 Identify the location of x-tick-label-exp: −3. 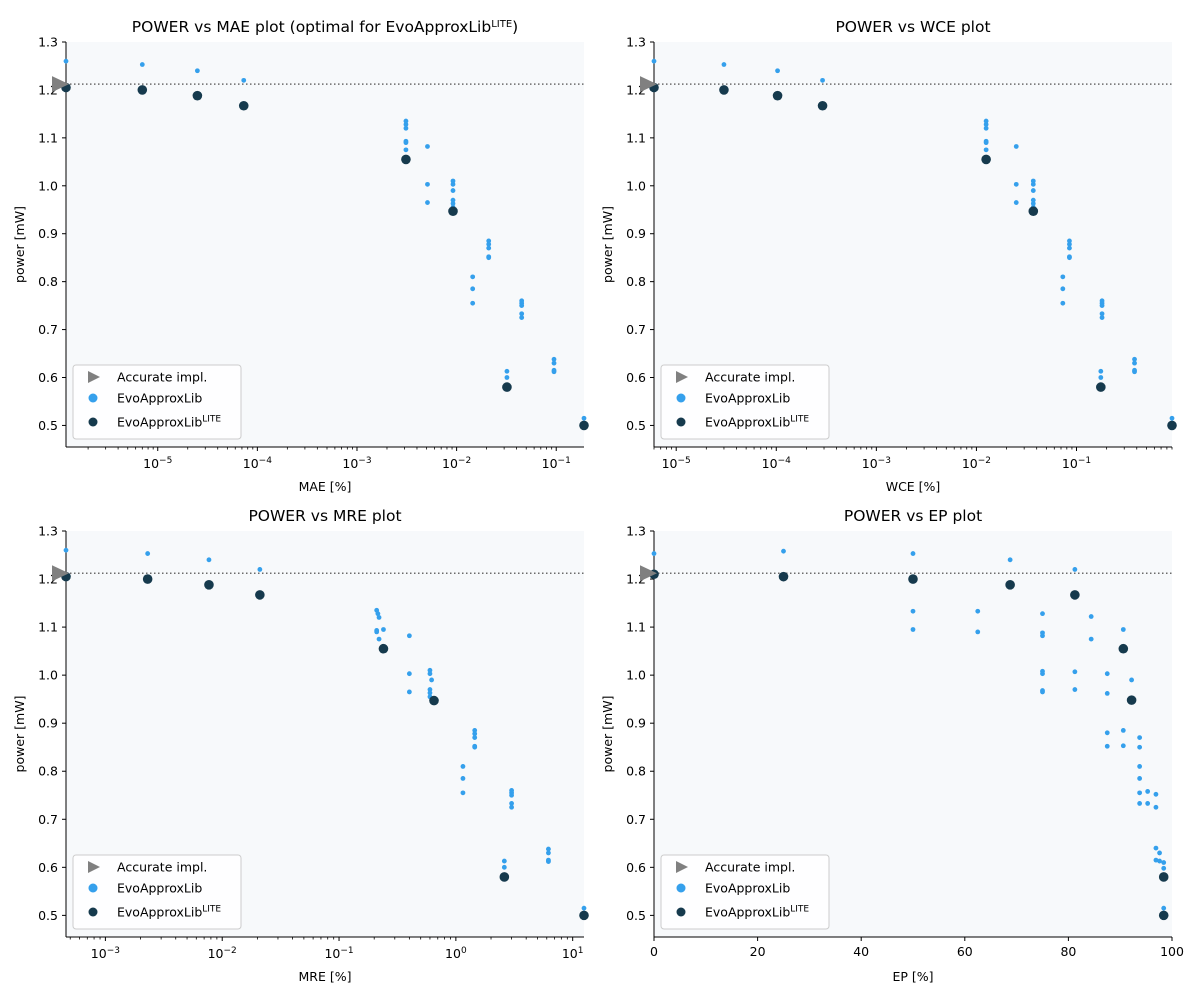
(884, 461).